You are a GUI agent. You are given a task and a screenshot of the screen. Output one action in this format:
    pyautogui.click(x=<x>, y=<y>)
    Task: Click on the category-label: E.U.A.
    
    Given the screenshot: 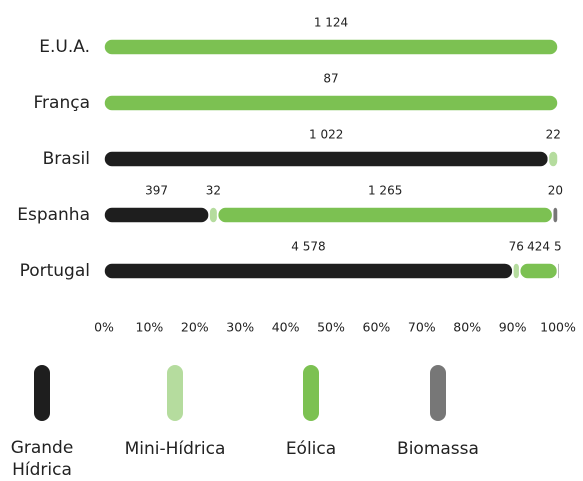 What is the action you would take?
    pyautogui.click(x=64, y=47)
    